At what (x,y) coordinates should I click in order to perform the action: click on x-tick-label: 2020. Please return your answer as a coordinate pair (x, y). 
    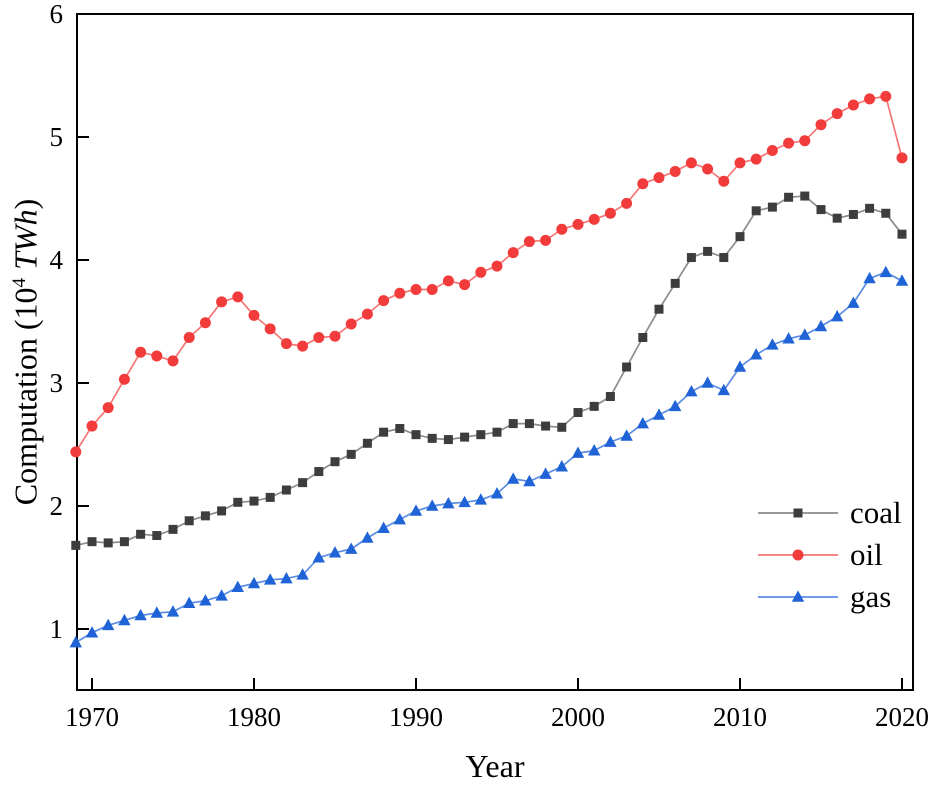
    Looking at the image, I should click on (902, 717).